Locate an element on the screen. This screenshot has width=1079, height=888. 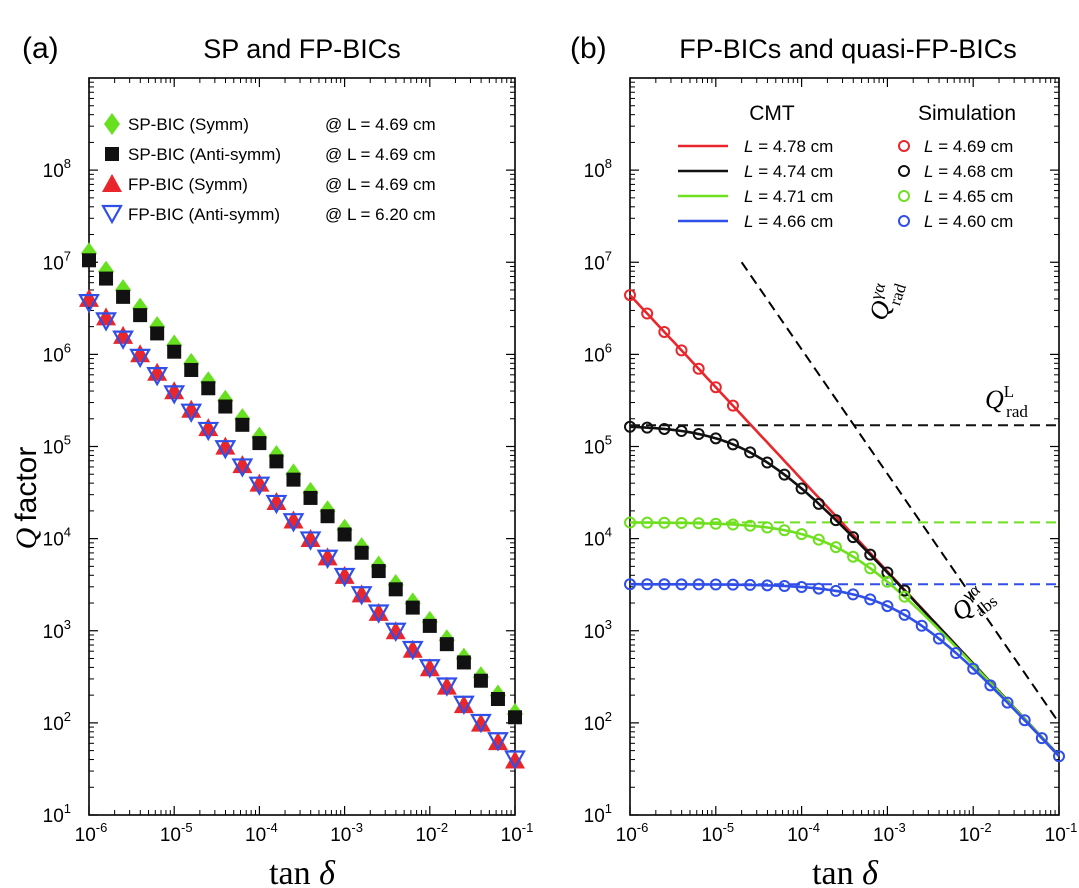
panel-a-x-tick-label: 10⁻⁵ is located at coordinates (176, 833).